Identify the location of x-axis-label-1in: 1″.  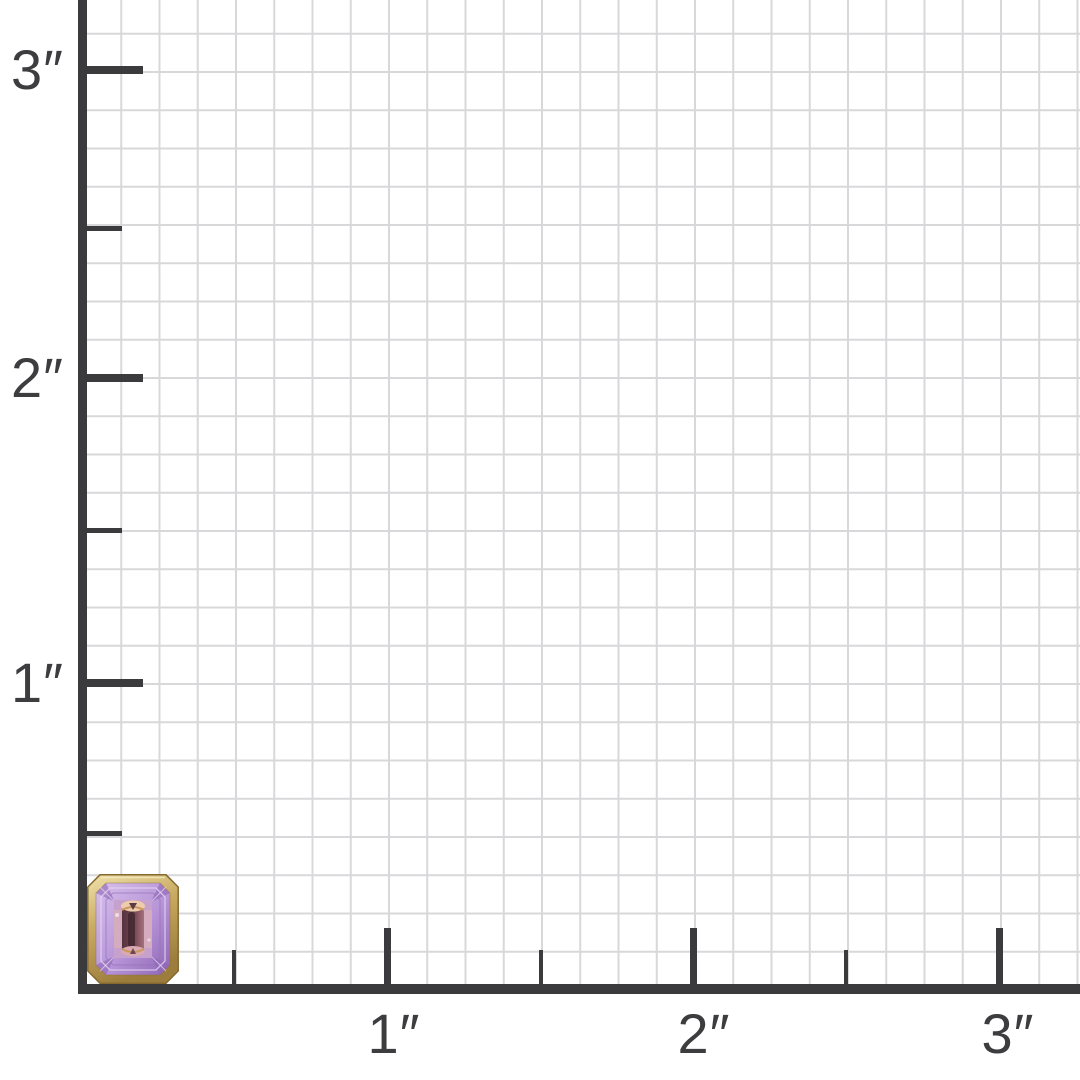
(394, 1033).